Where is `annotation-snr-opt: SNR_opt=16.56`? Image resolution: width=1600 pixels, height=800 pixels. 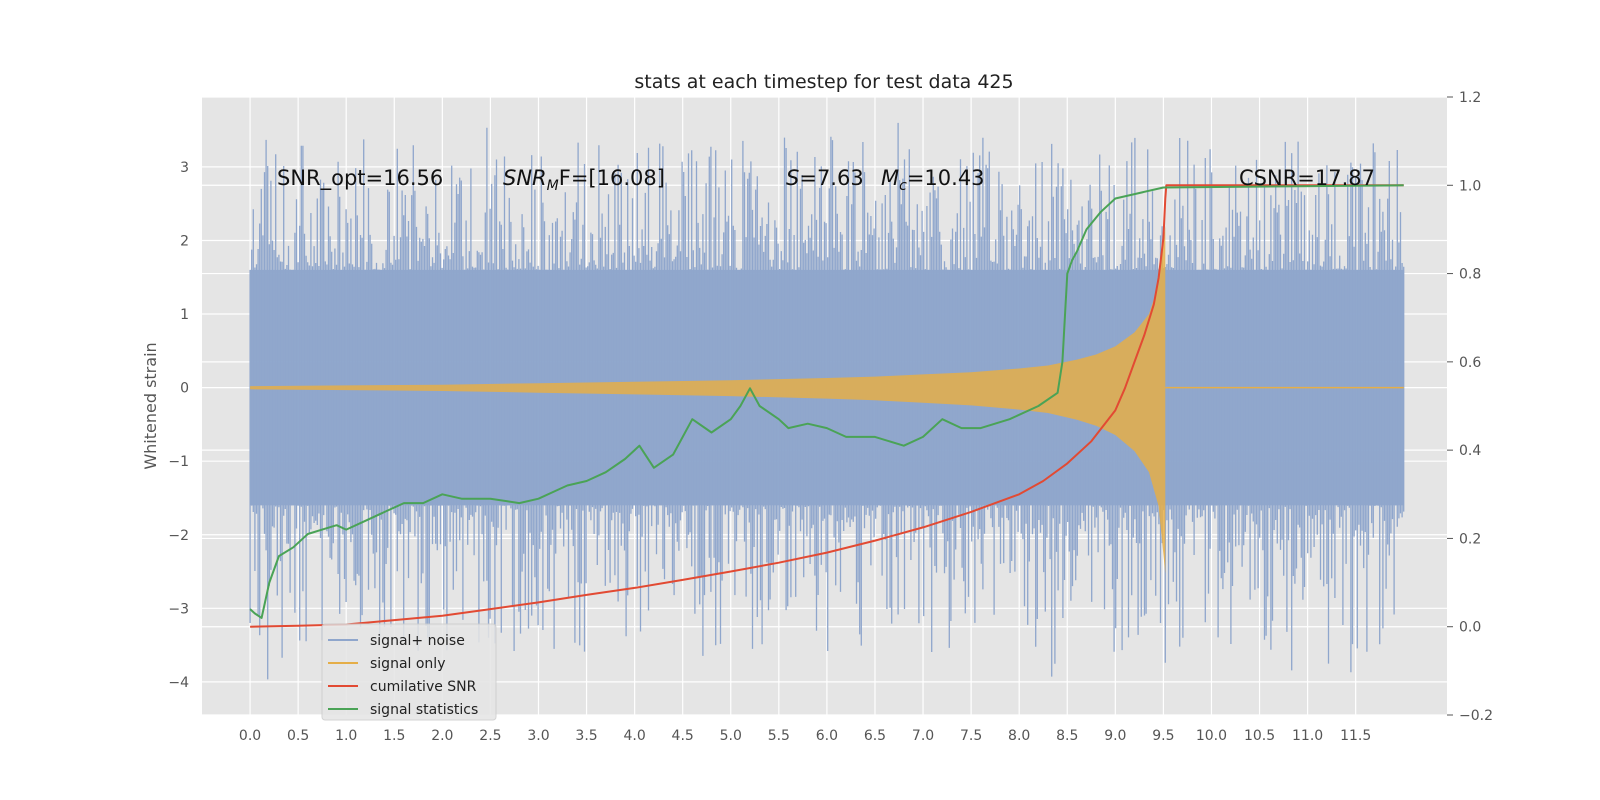 annotation-snr-opt: SNR_opt=16.56 is located at coordinates (360, 178).